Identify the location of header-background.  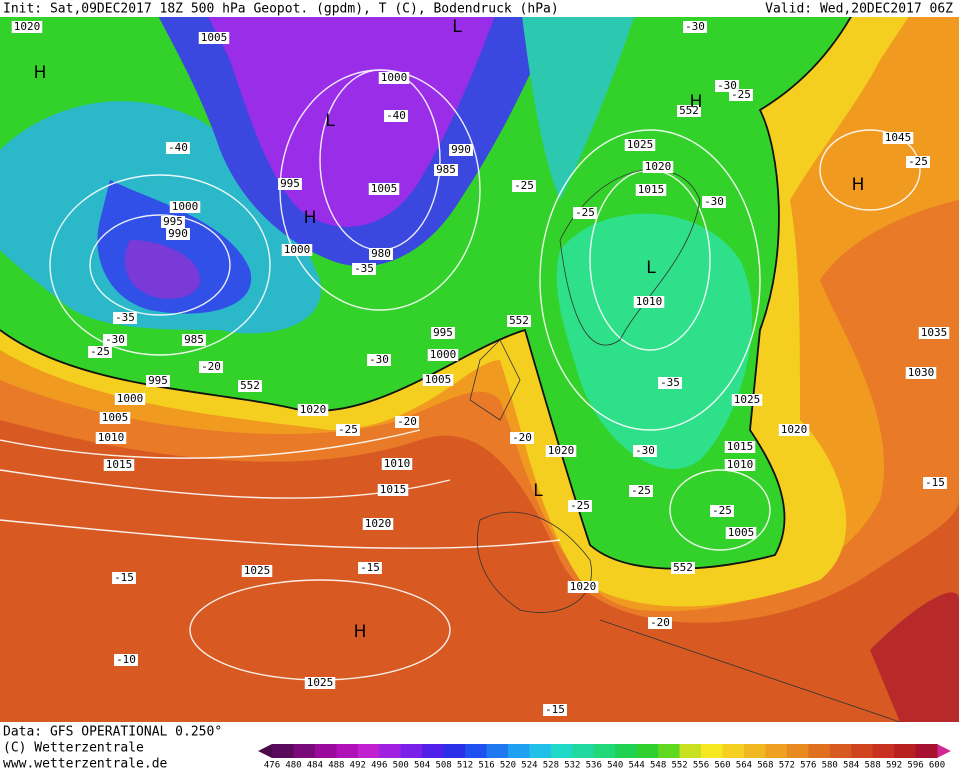
(479, 8).